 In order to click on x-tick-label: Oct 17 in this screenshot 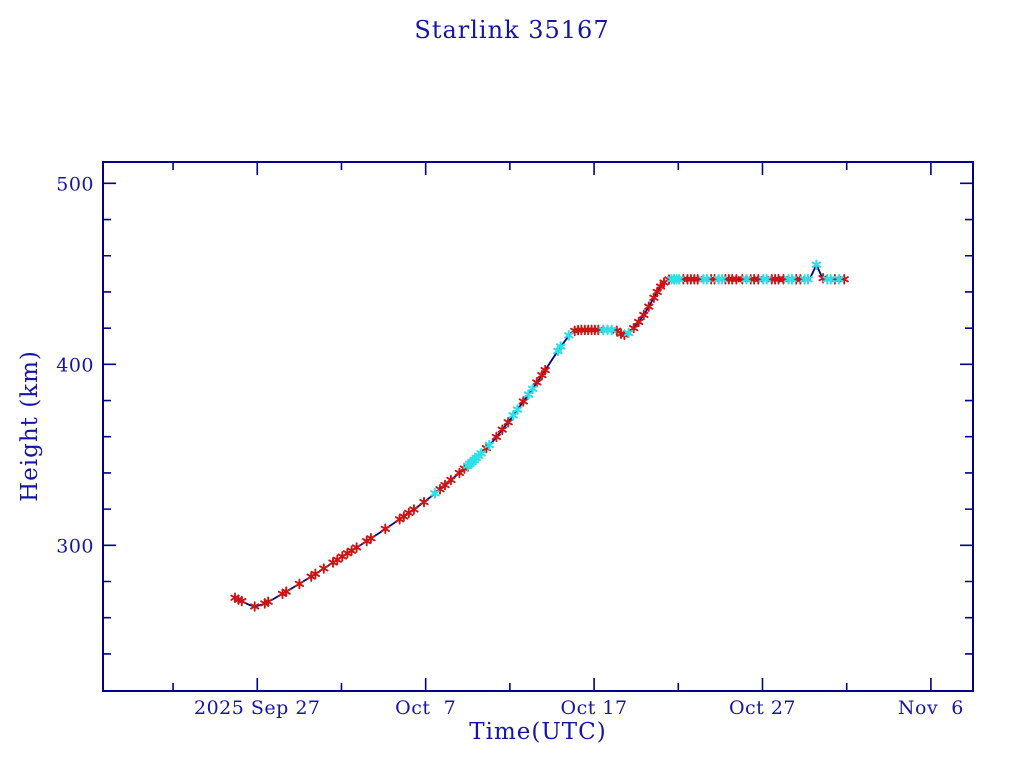, I will do `click(594, 708)`.